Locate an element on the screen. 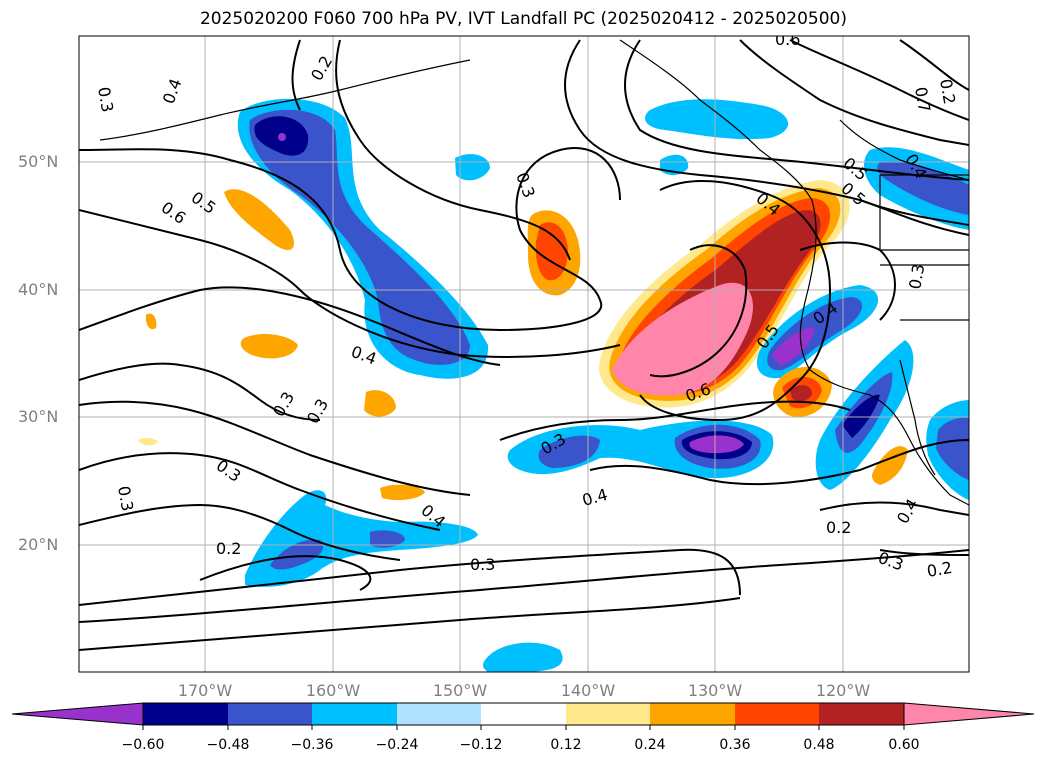 Image resolution: width=1047 pixels, height=765 pixels. colorbar-tick: 0.48 is located at coordinates (819, 745).